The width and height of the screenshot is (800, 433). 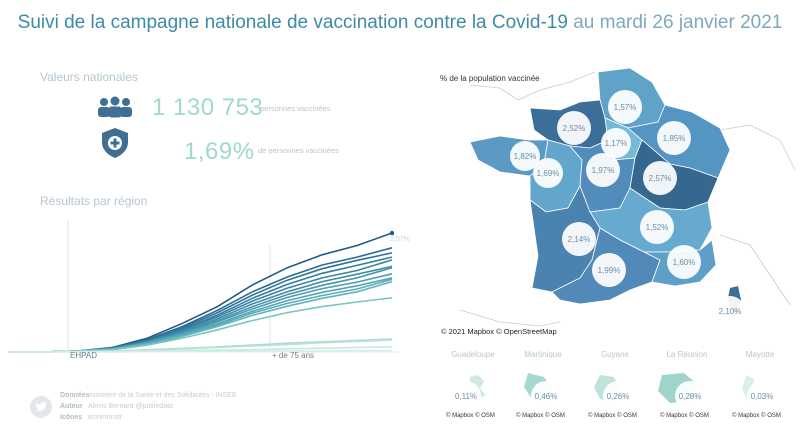 I want to click on dom-copy-martinique: © Mapbox © OSM, so click(x=540, y=416).